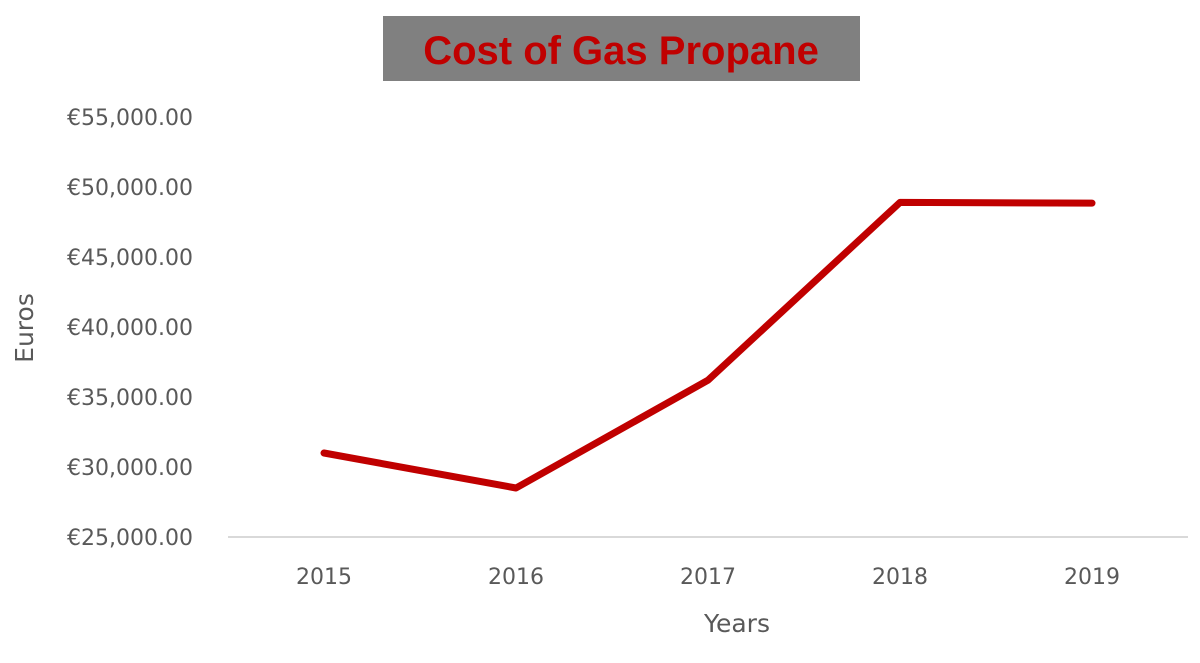 Image resolution: width=1200 pixels, height=663 pixels. What do you see at coordinates (1092, 577) in the screenshot?
I see `x-tick-label: 2019` at bounding box center [1092, 577].